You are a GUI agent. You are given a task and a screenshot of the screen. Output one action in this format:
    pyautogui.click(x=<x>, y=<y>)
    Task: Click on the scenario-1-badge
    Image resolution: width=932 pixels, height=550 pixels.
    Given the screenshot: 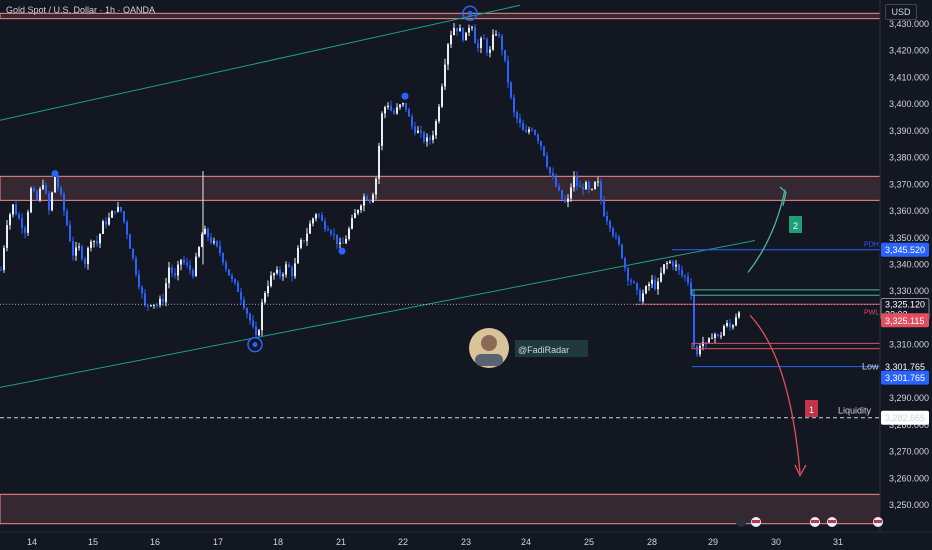 What is the action you would take?
    pyautogui.click(x=811, y=408)
    